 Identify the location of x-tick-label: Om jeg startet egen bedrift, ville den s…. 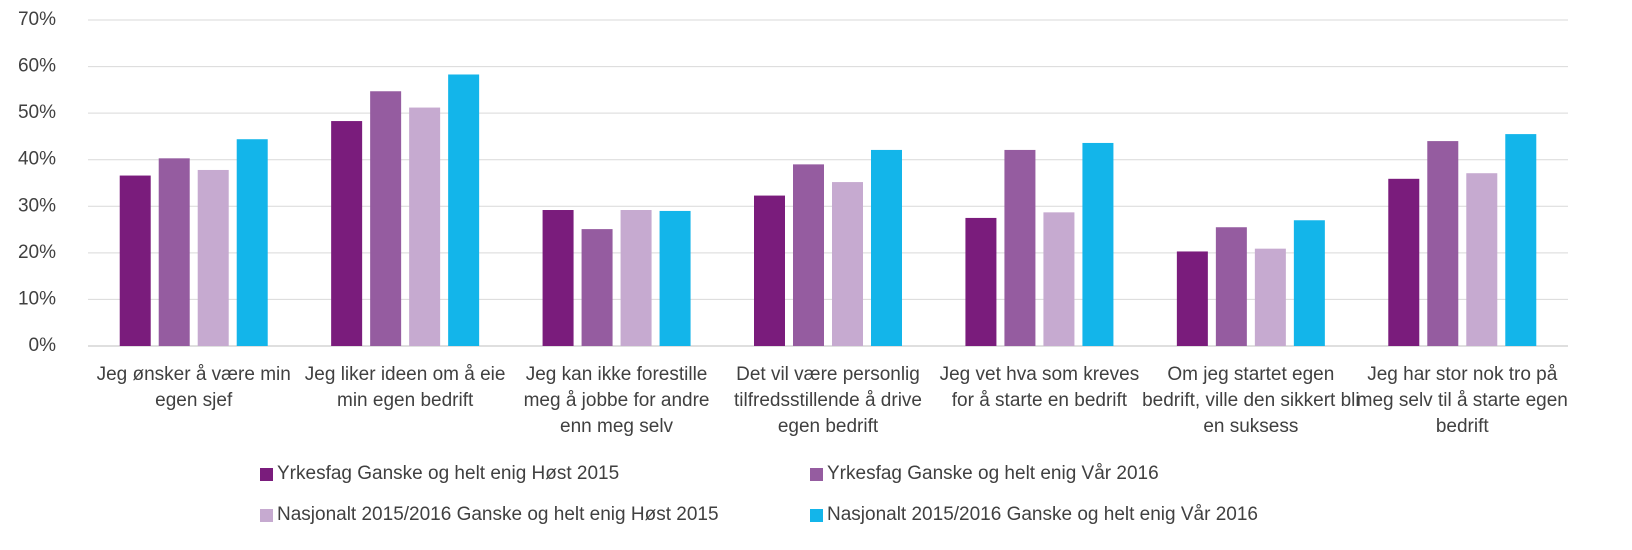
(1251, 400).